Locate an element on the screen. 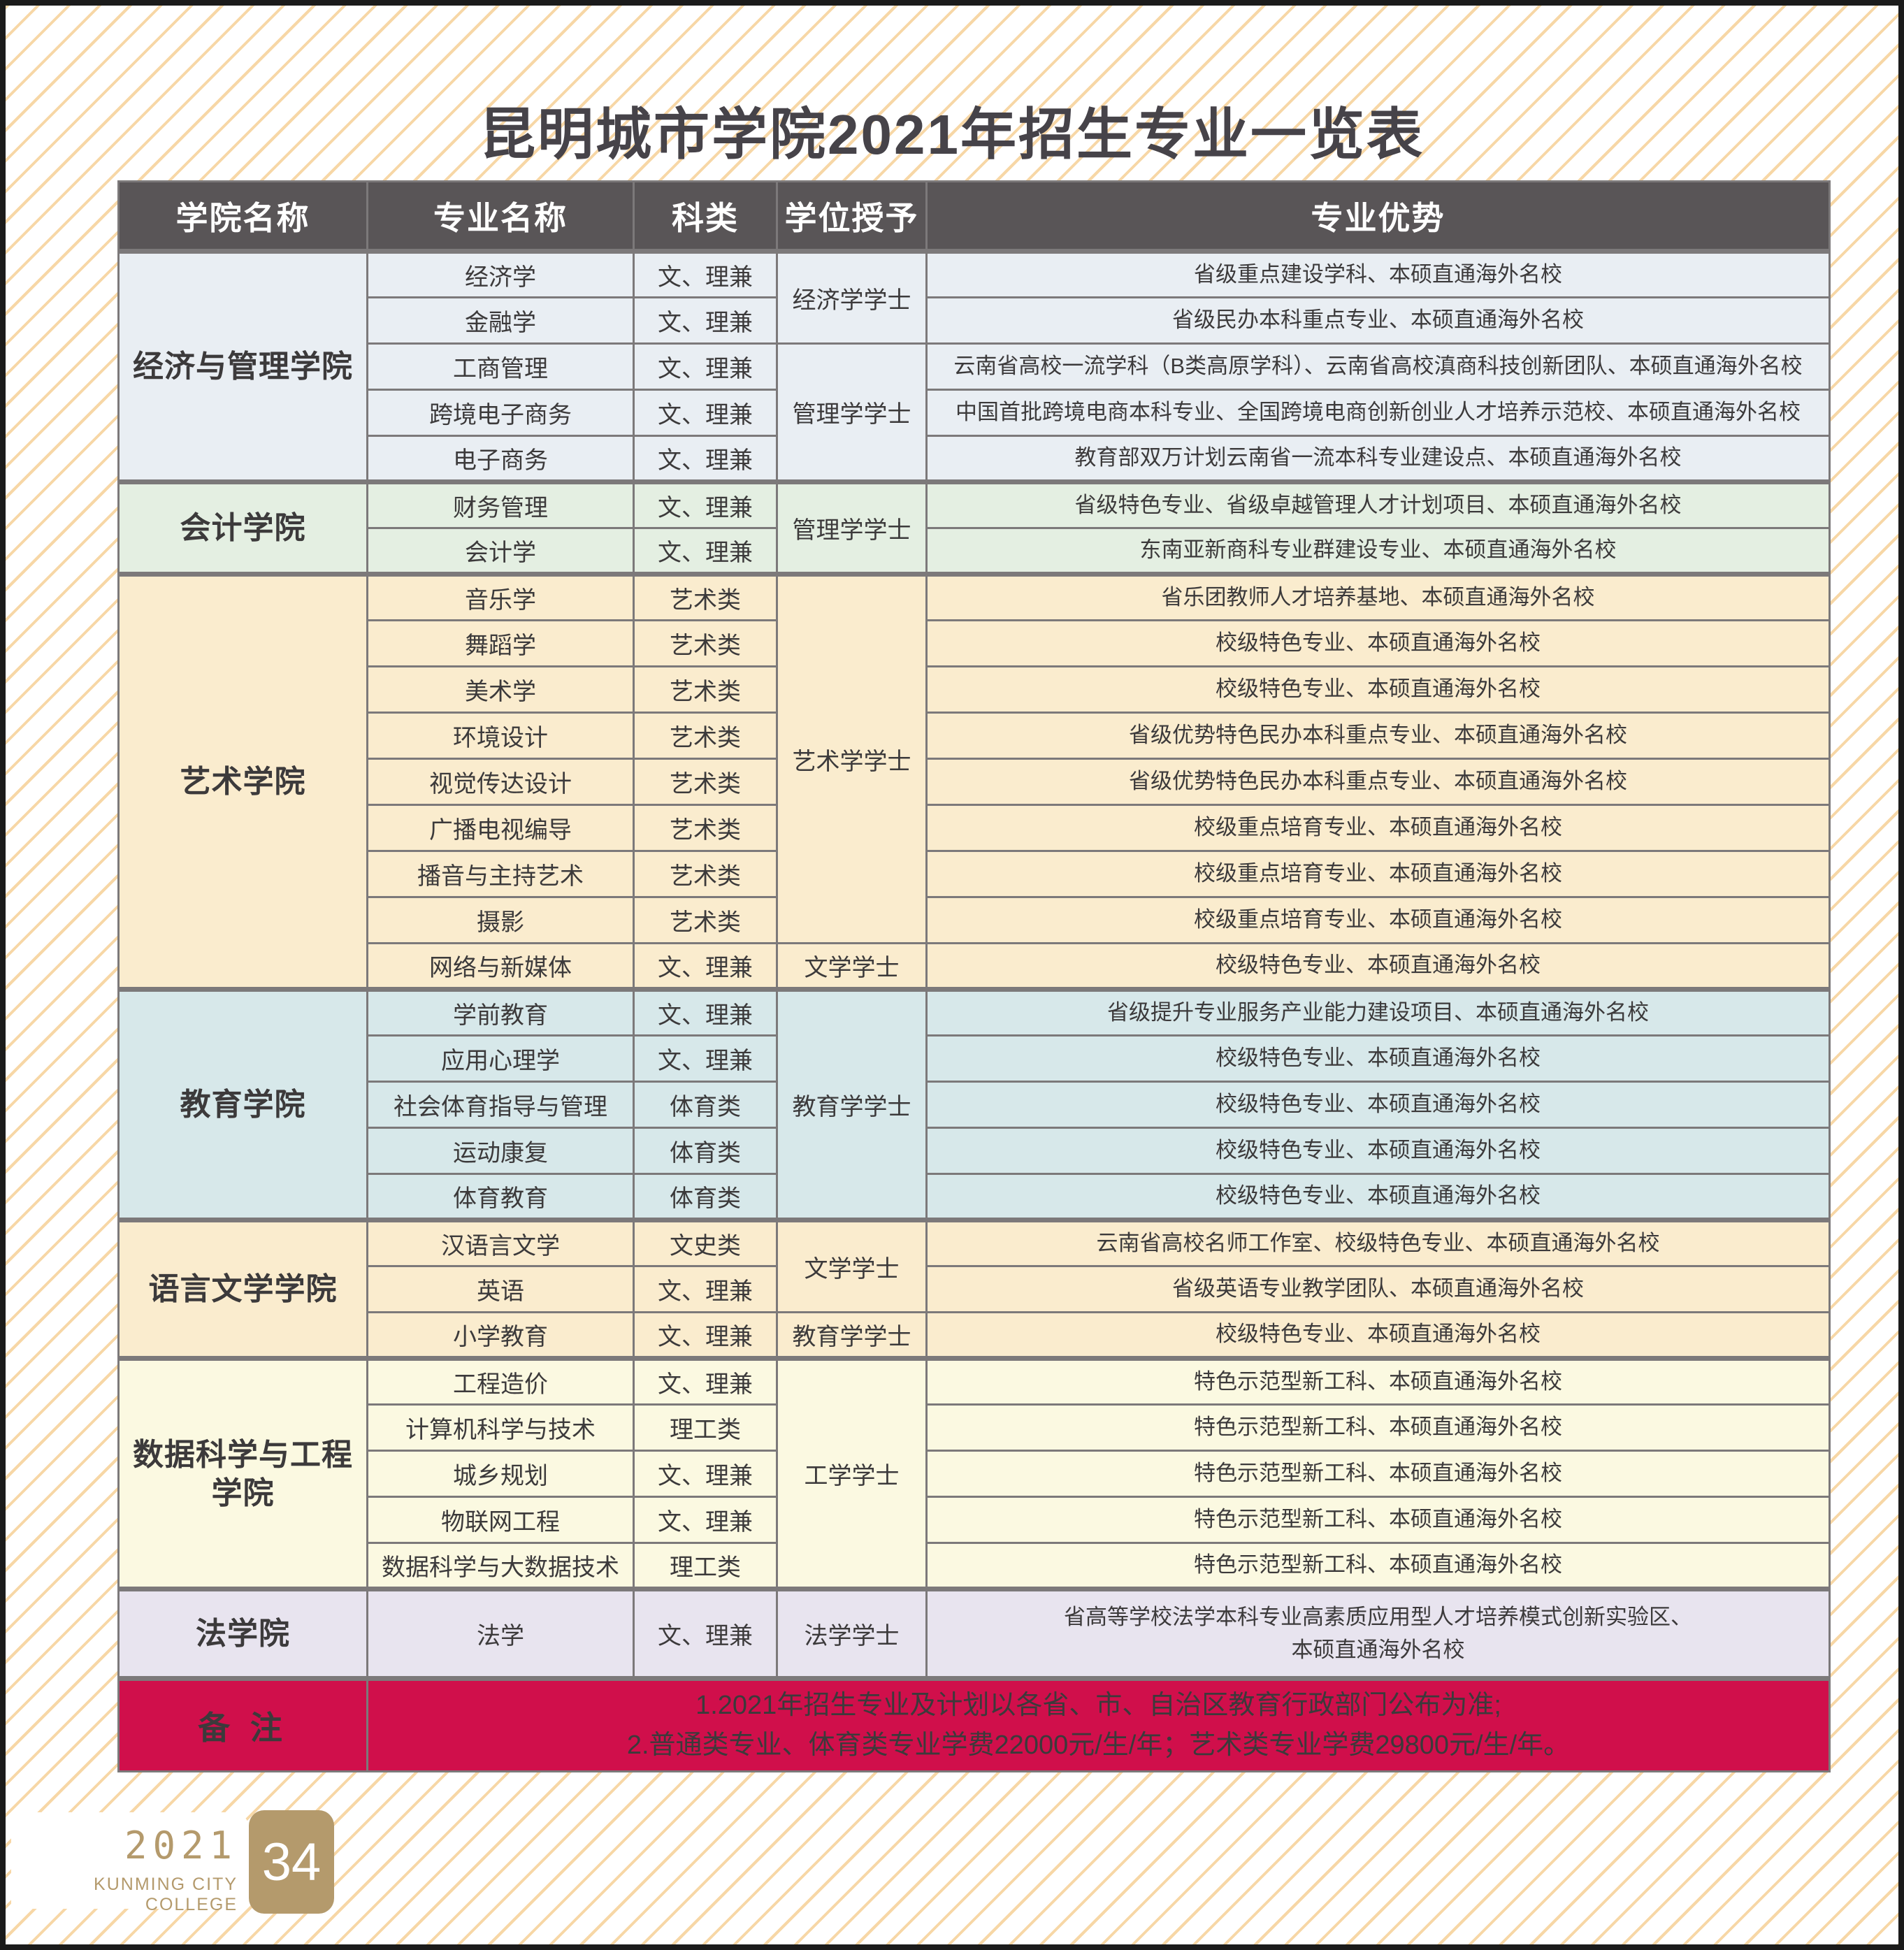 The image size is (1904, 1950). advantage-cell: 省级民办本科重点专业、本硕直通海外名校 is located at coordinates (1378, 321).